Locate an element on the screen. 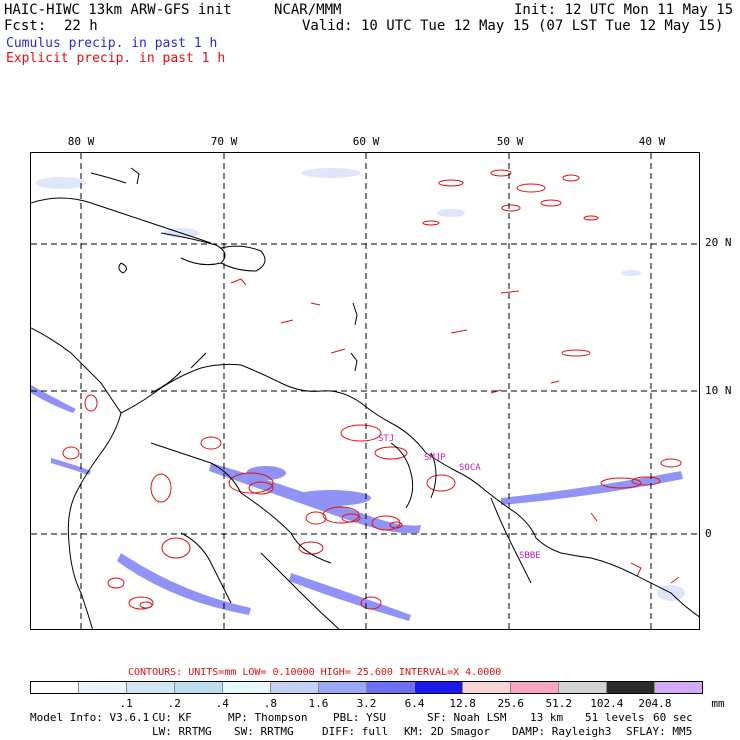 This screenshot has height=740, width=740. model-info-item: KM: 2D Smagor is located at coordinates (447, 731).